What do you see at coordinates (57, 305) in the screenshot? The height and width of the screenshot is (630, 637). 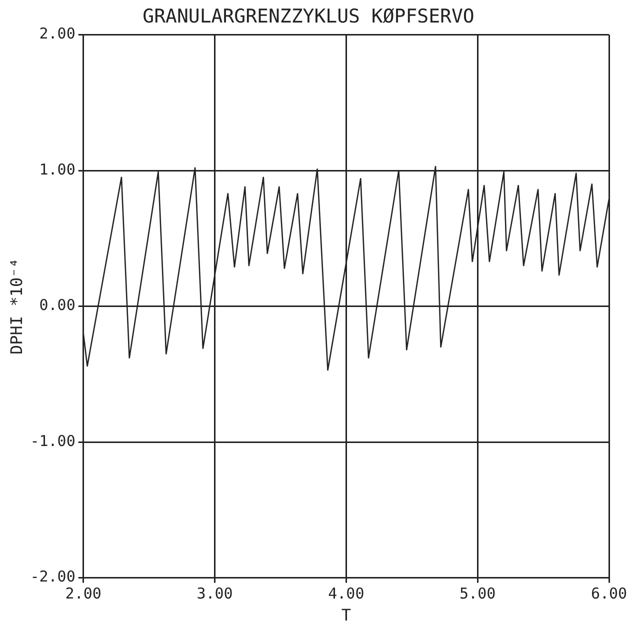 I see `y-tick-label: 0.00` at bounding box center [57, 305].